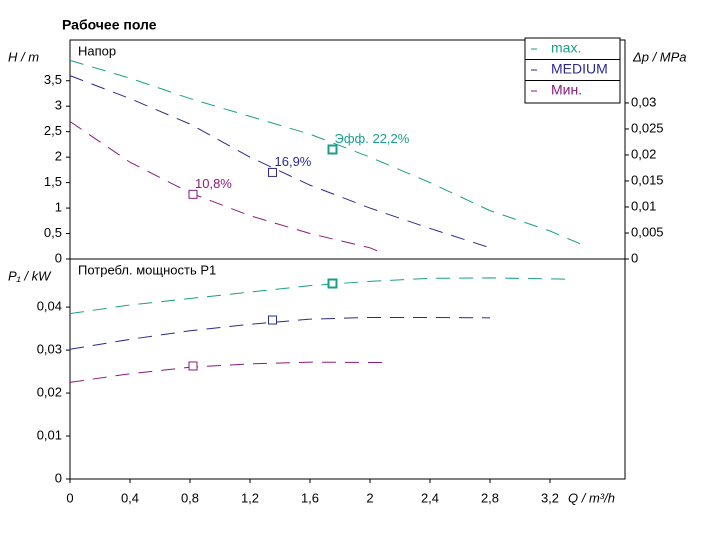  I want to click on legend-box, so click(572, 70).